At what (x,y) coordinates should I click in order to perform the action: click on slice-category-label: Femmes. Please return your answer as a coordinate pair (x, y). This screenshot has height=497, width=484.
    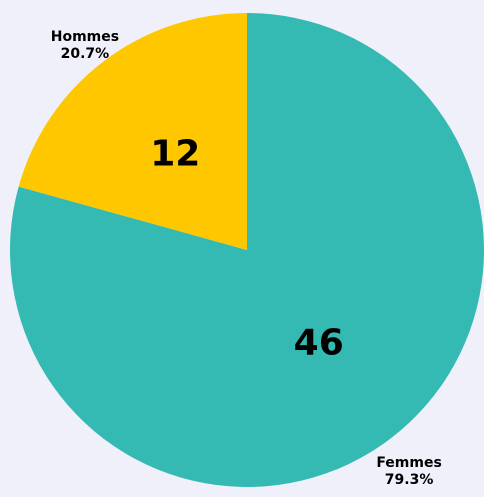
    Looking at the image, I should click on (409, 463).